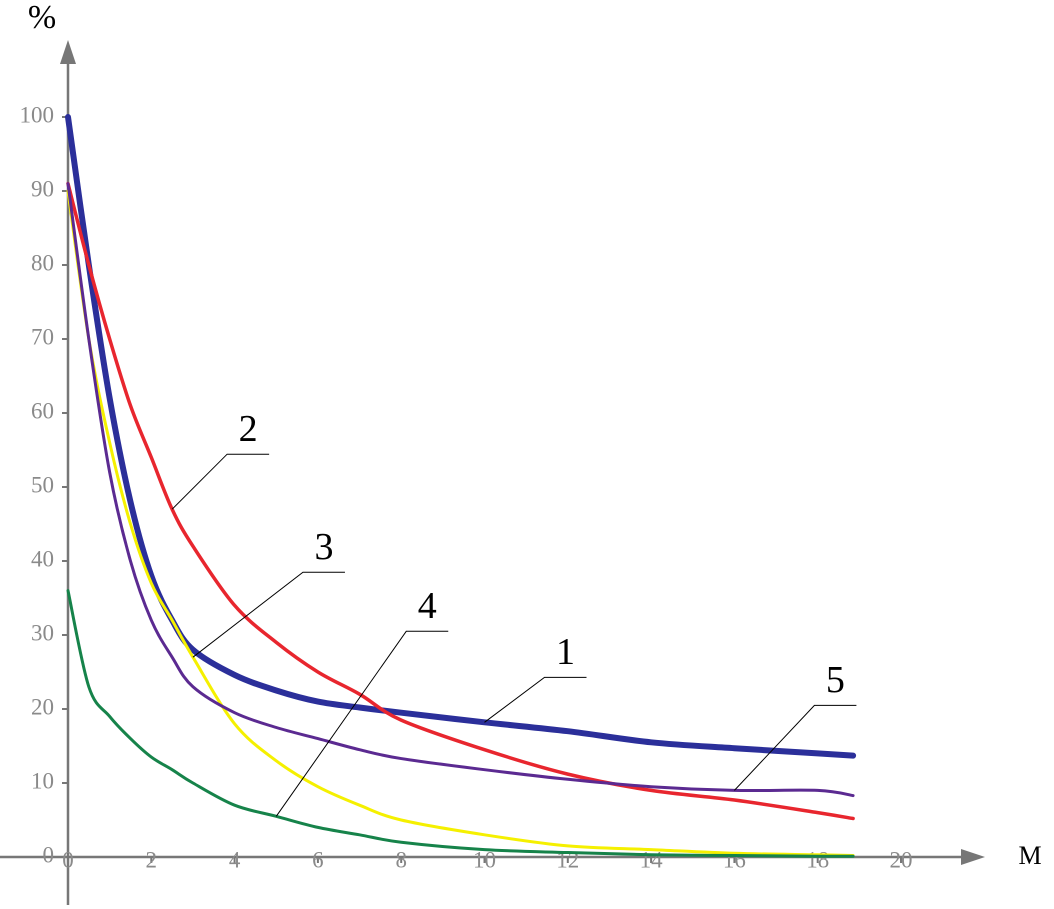 This screenshot has width=1054, height=909. I want to click on y-tick-label: 40, so click(42, 558).